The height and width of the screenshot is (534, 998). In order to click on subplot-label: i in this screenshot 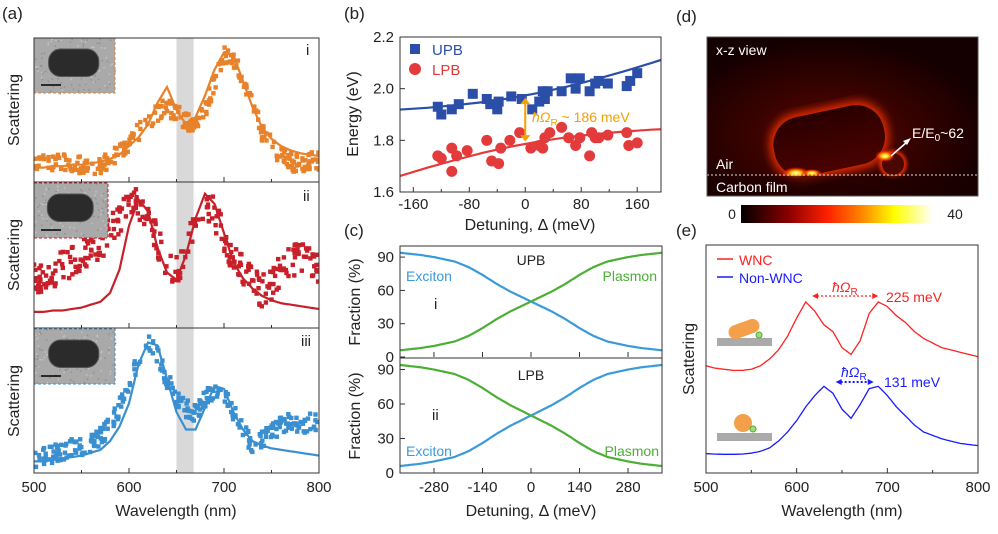, I will do `click(435, 304)`.